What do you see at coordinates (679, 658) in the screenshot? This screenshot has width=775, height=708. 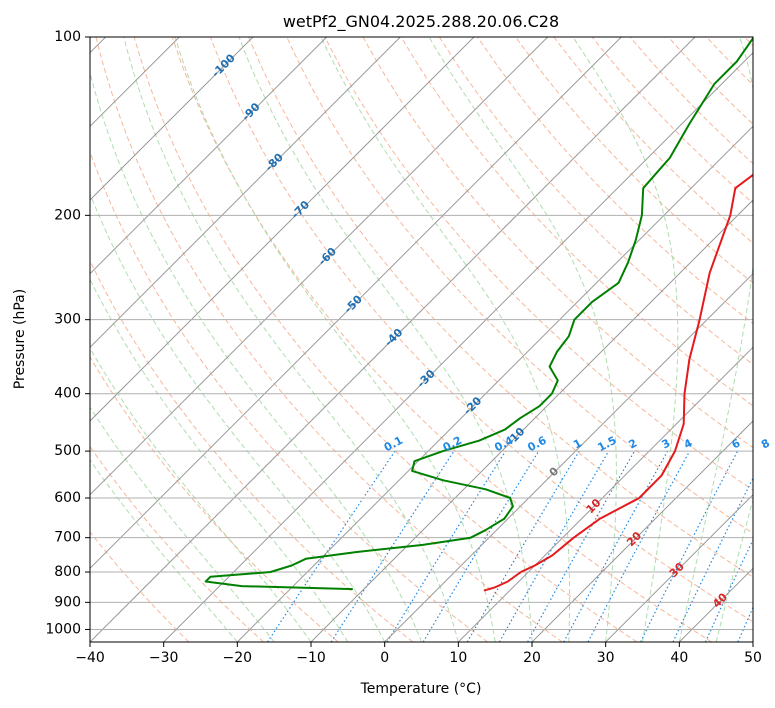 I see `x-tick-label: 40` at bounding box center [679, 658].